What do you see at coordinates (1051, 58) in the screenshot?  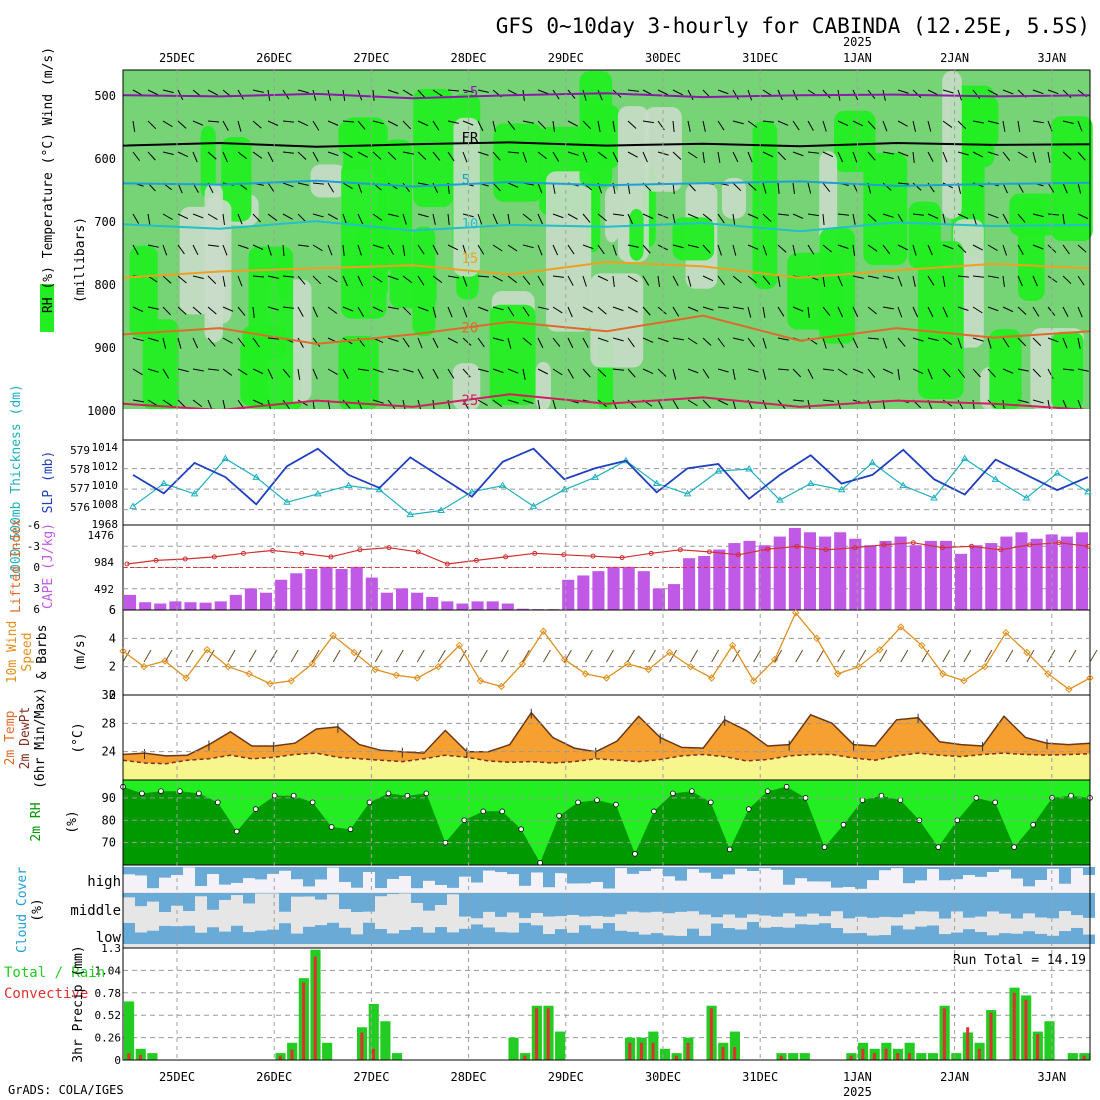 I see `date-tick-label: 3JAN` at bounding box center [1051, 58].